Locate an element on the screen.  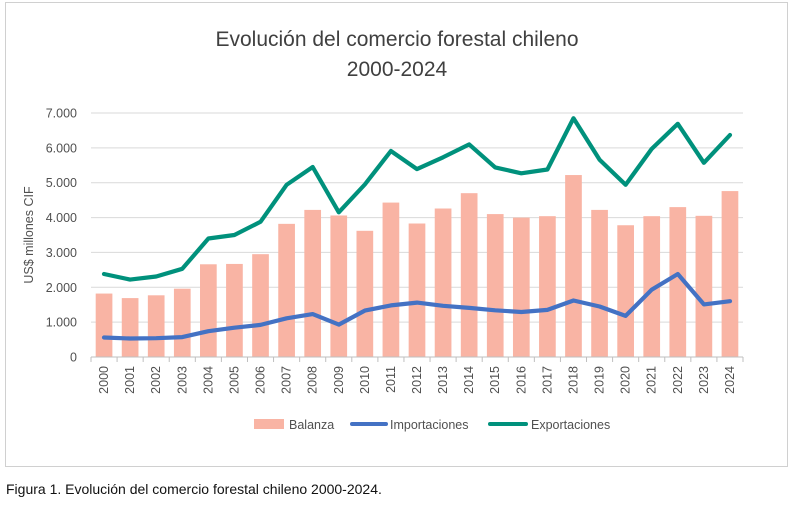
y-tick-label: 2.000 is located at coordinates (61, 288).